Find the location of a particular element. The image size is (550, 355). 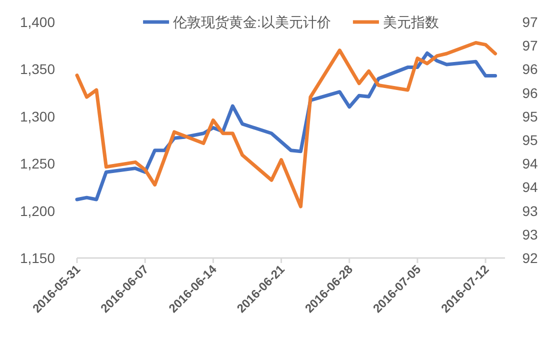

y-tick-label: 1,300 is located at coordinates (38, 116).